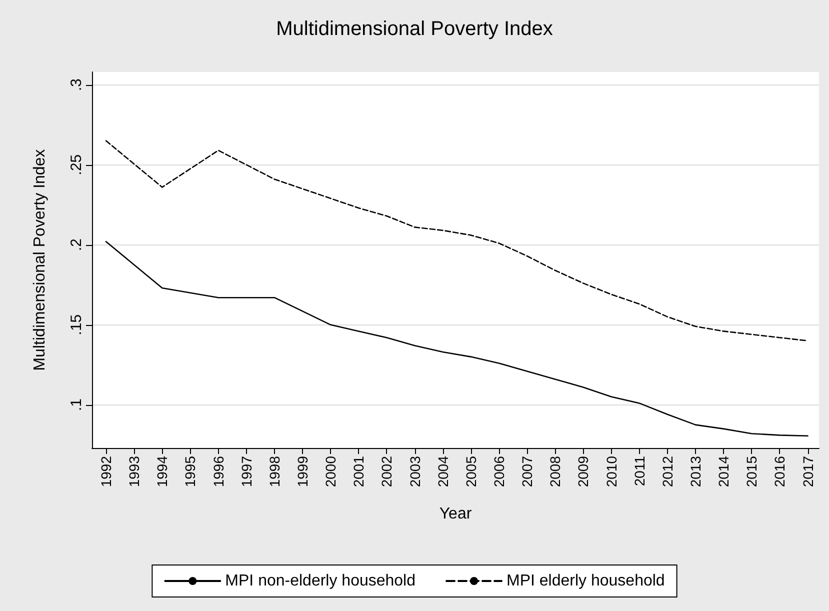 Image resolution: width=829 pixels, height=611 pixels. I want to click on x-tick-label: 2007, so click(527, 472).